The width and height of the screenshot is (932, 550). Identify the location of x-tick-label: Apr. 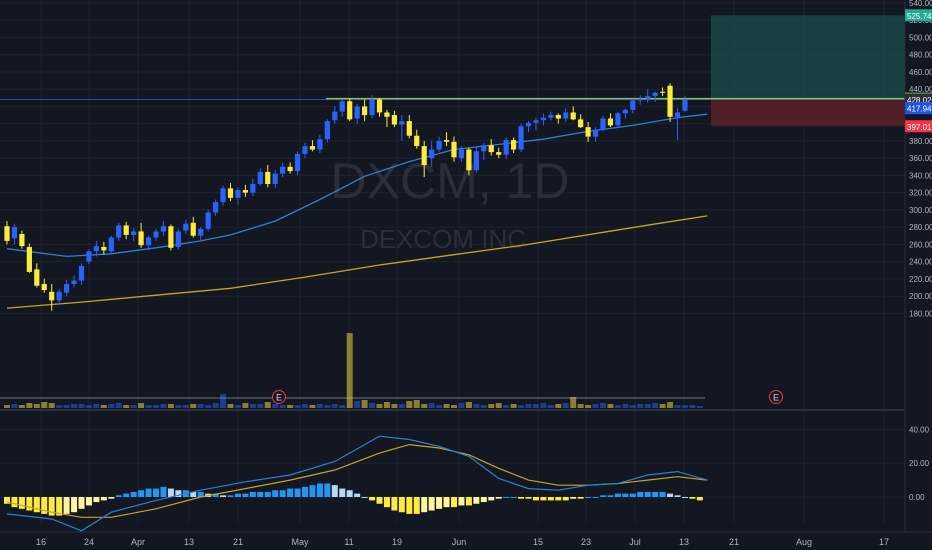
(138, 542).